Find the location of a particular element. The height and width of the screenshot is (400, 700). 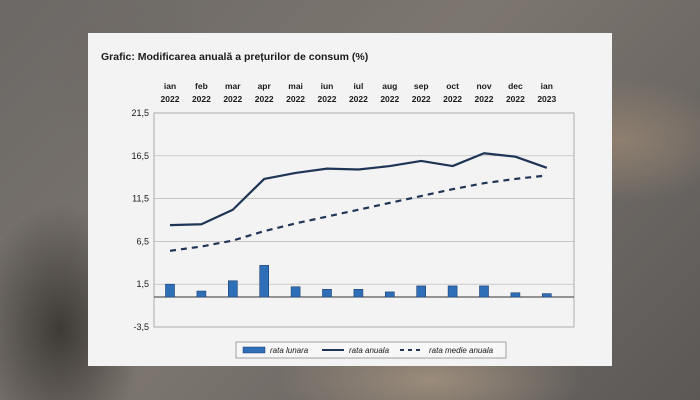

x-tick-month: aug is located at coordinates (389, 86).